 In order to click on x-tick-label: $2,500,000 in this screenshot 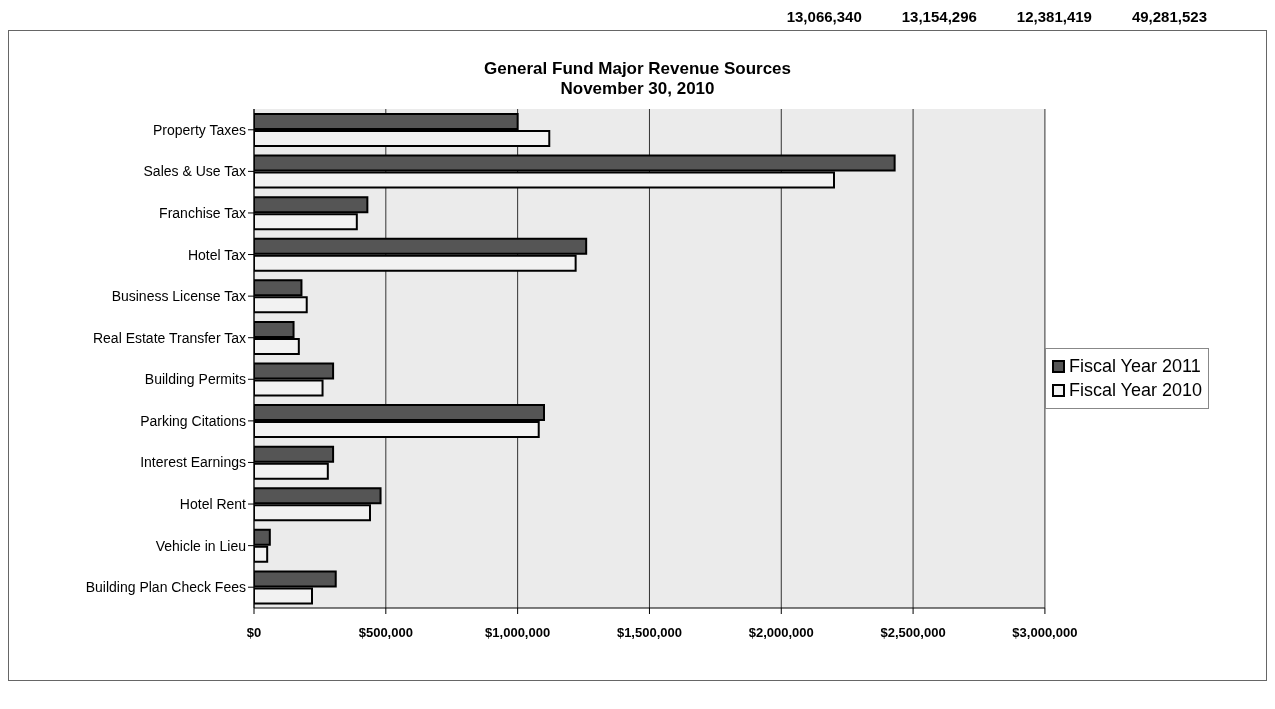, I will do `click(913, 633)`.